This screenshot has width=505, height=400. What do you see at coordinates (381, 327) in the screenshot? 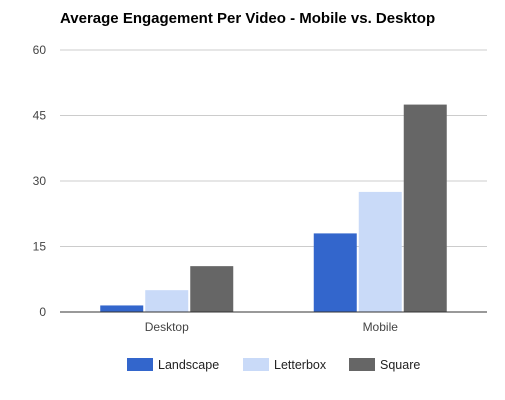
I see `x-tick-label-mobile: Mobile` at bounding box center [381, 327].